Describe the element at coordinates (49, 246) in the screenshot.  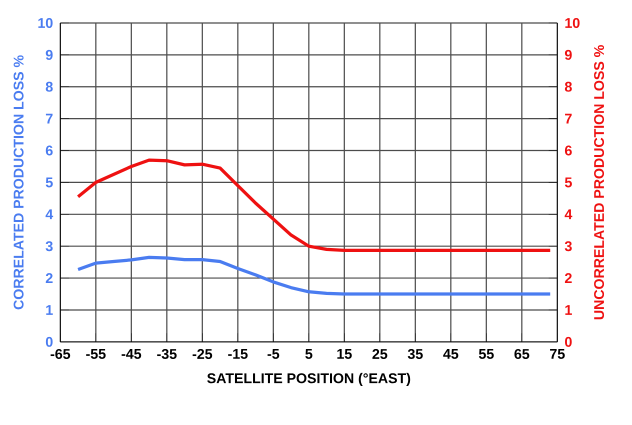
I see `y-tick-label: 3` at that location.